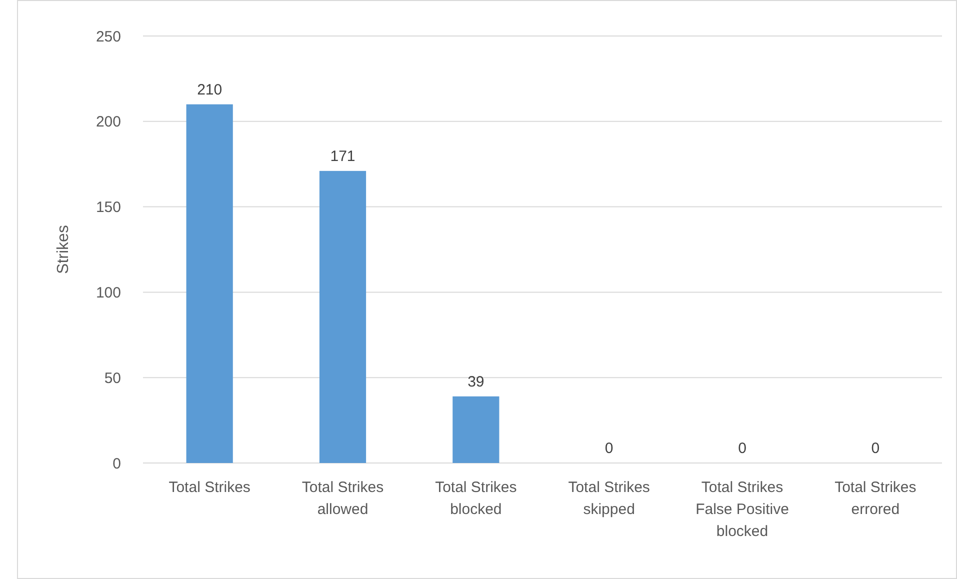  Describe the element at coordinates (116, 463) in the screenshot. I see `y-tick-label: 0` at that location.